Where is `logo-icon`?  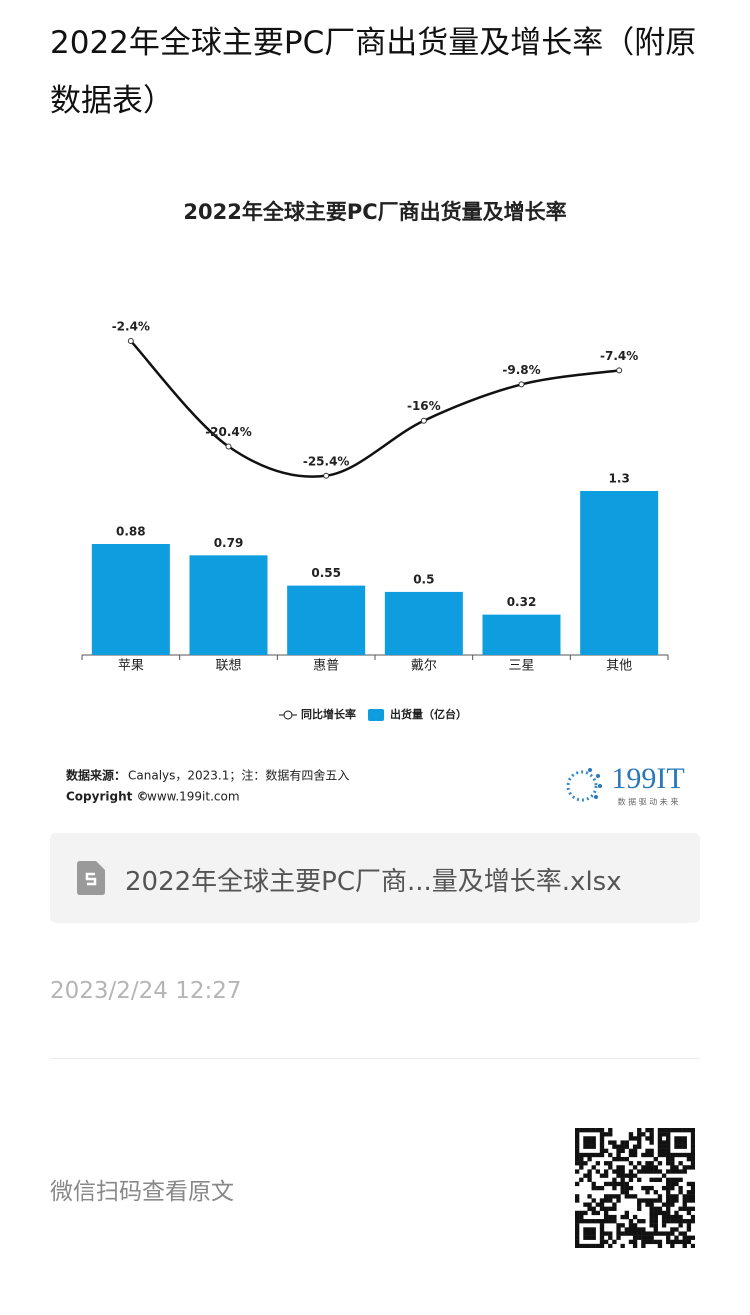 logo-icon is located at coordinates (584, 785).